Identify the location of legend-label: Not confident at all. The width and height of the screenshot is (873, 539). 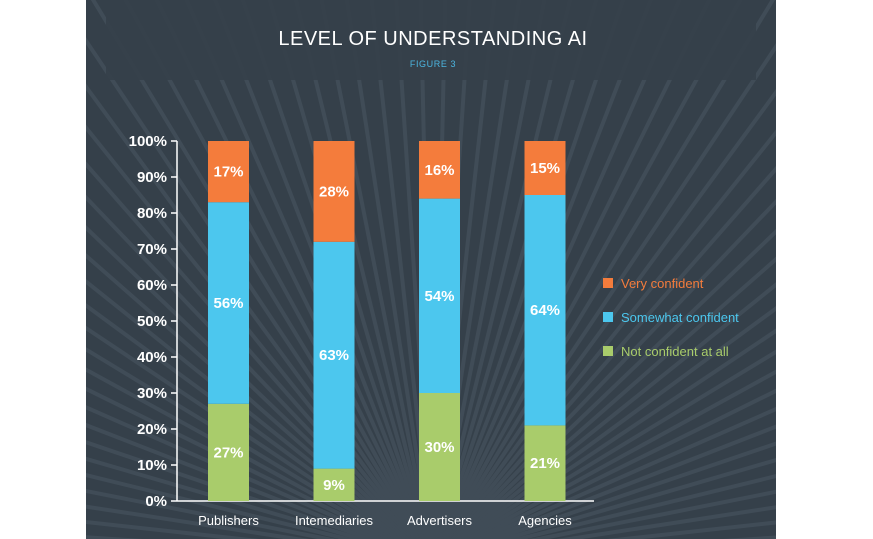
(675, 351).